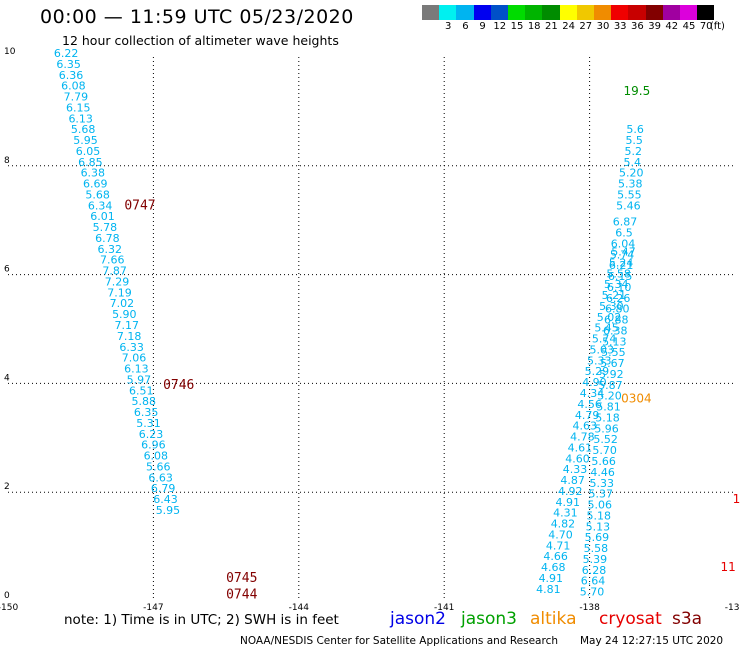 This screenshot has height=650, width=740. What do you see at coordinates (105, 227) in the screenshot?
I see `wave-height-label: 5.78` at bounding box center [105, 227].